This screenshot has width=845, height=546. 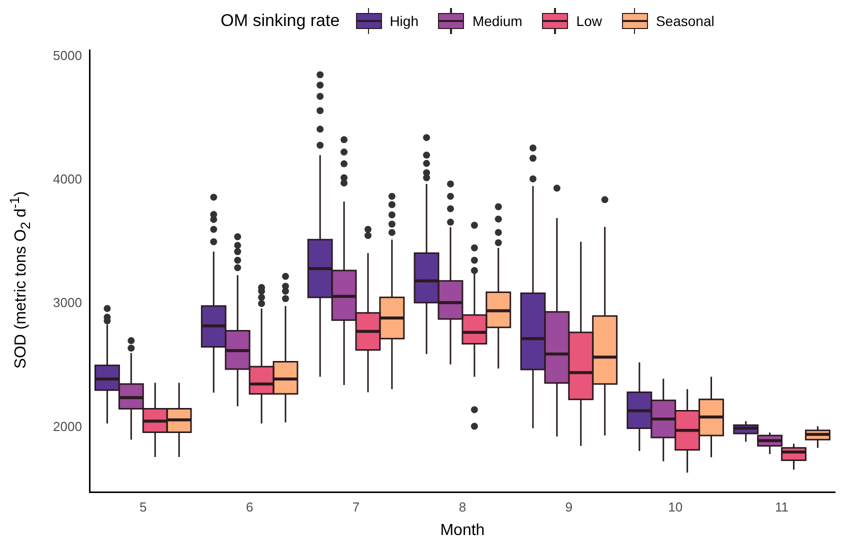 What do you see at coordinates (675, 507) in the screenshot?
I see `x-tick-label: 10` at bounding box center [675, 507].